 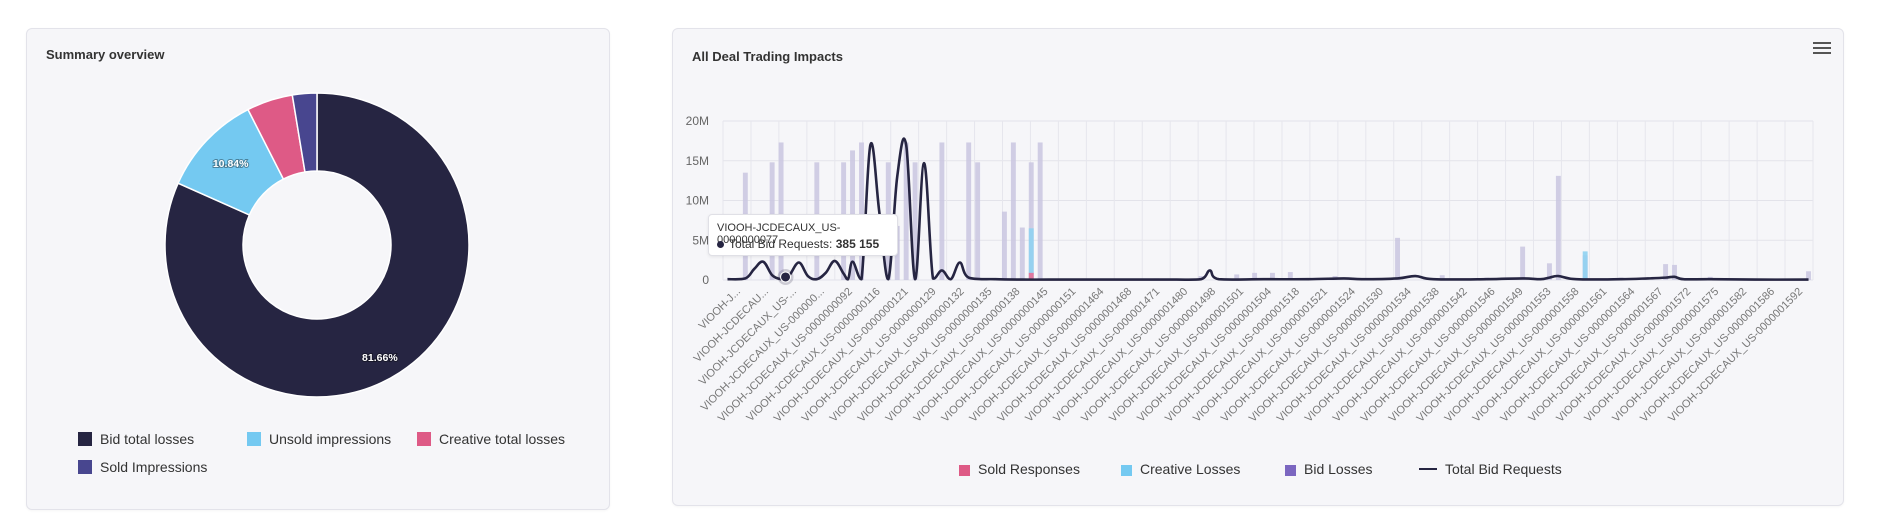 What do you see at coordinates (786, 277) in the screenshot?
I see `hover-marker` at bounding box center [786, 277].